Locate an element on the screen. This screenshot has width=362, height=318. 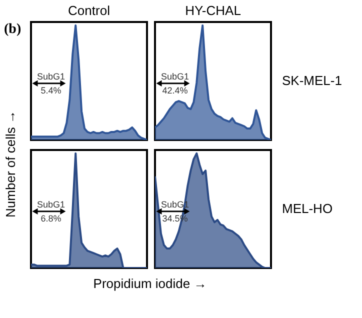
y2-axis-title: MEL-HO is located at coordinates (307, 208).